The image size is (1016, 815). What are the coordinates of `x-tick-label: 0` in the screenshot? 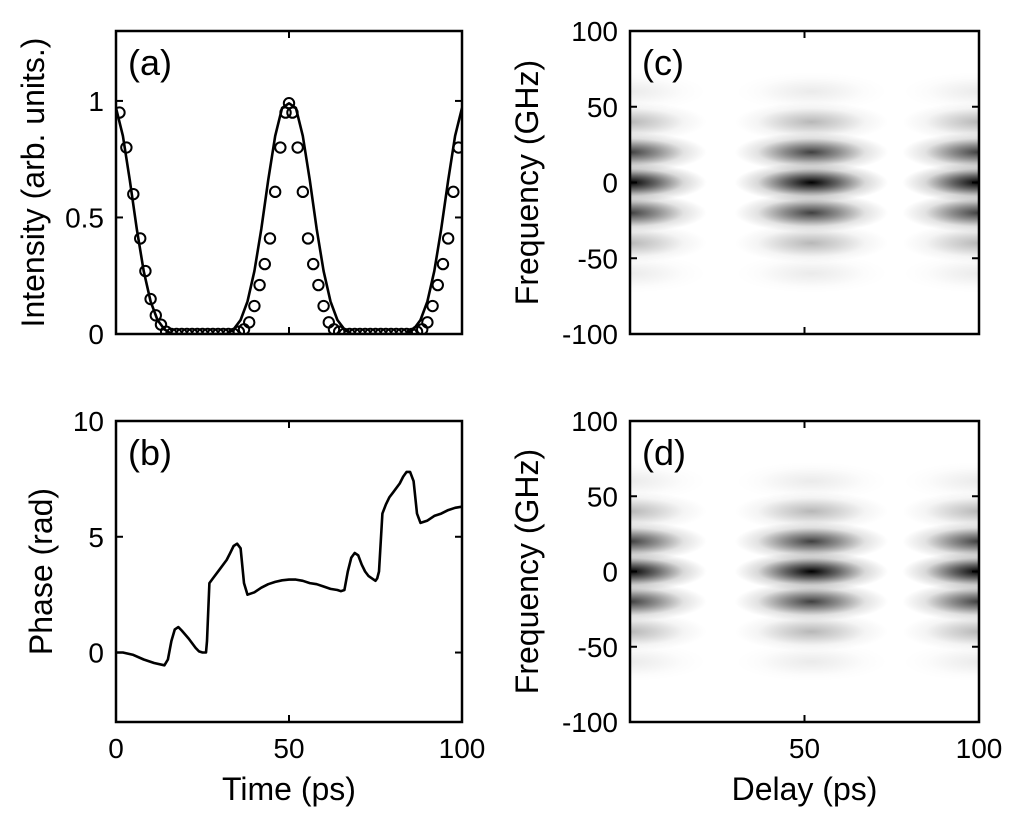 It's located at (116, 748).